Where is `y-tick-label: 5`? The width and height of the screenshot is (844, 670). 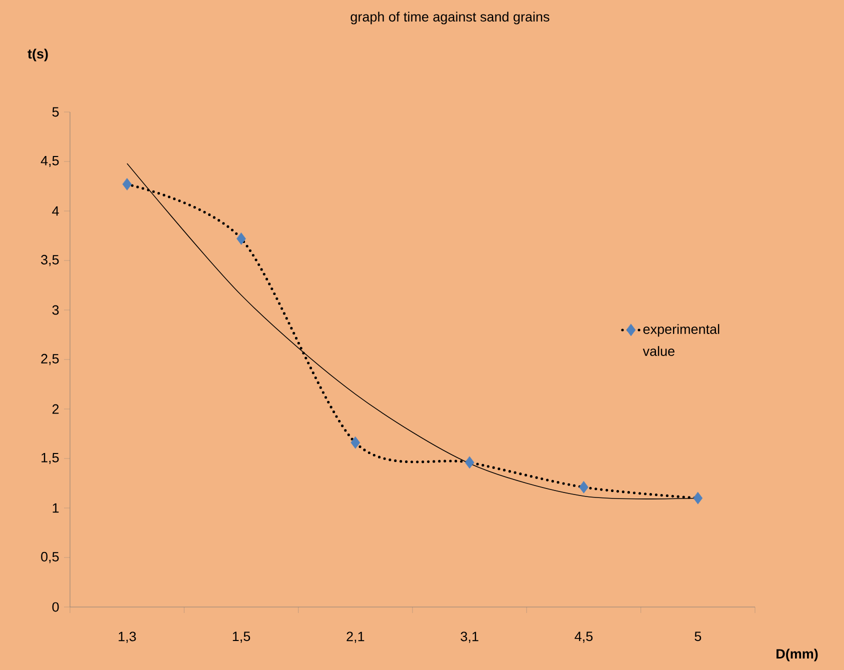 y-tick-label: 5 is located at coordinates (55, 112).